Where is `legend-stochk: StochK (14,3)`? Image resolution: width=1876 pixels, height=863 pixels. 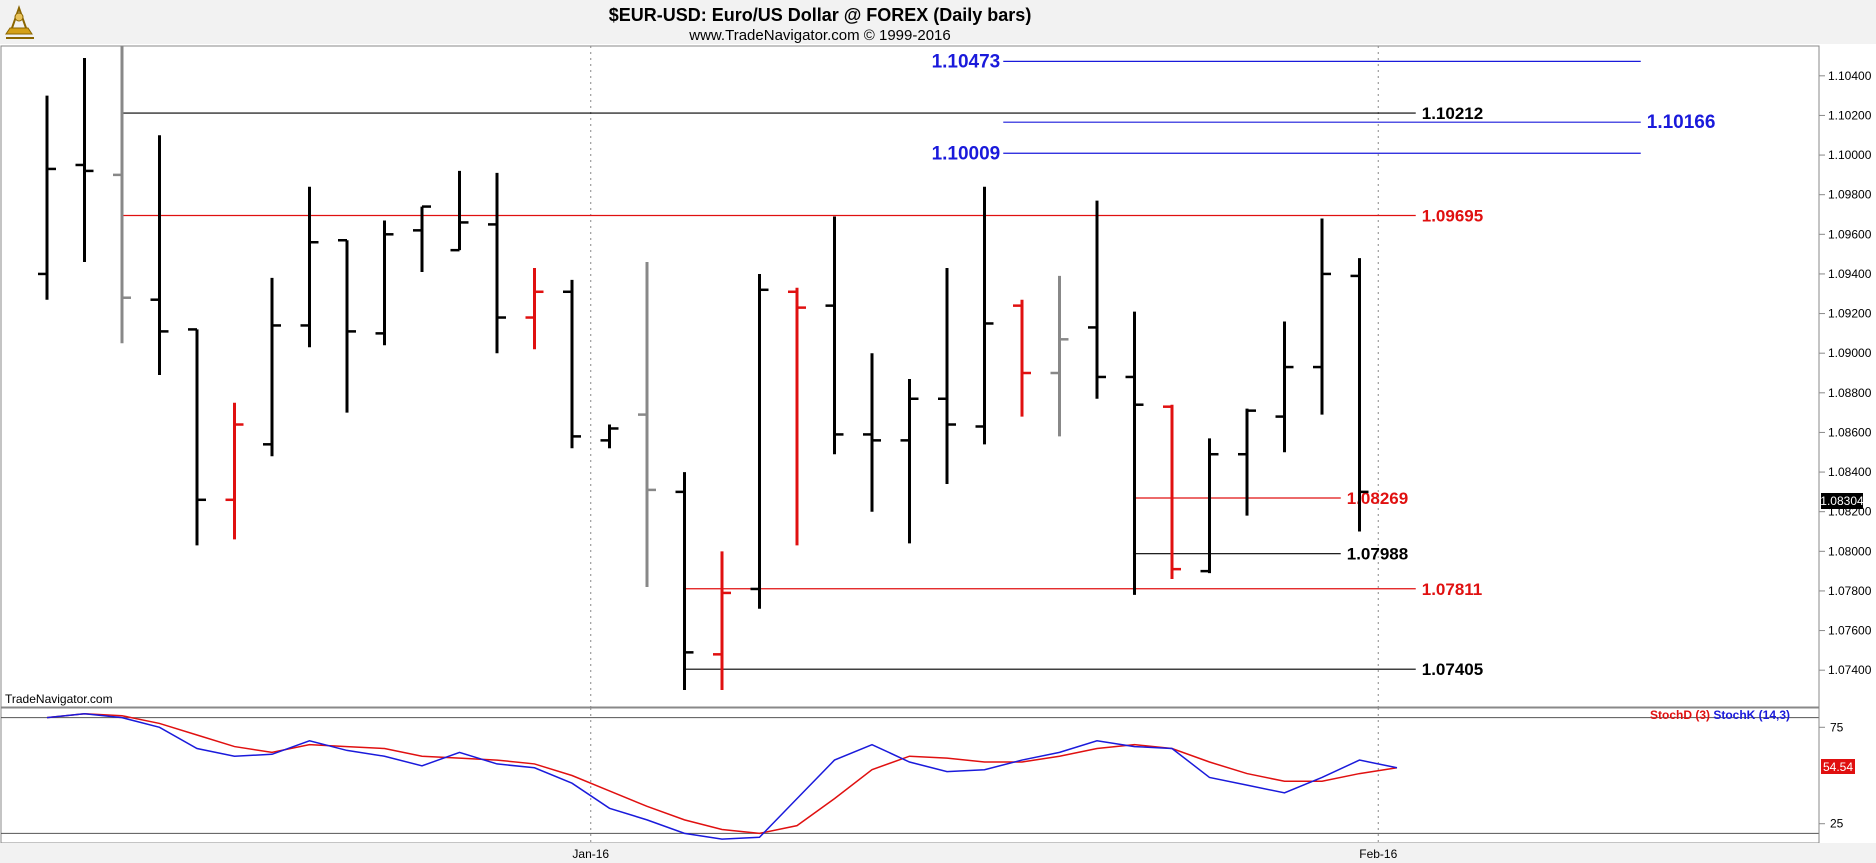 legend-stochk: StochK (14,3) is located at coordinates (1751, 715).